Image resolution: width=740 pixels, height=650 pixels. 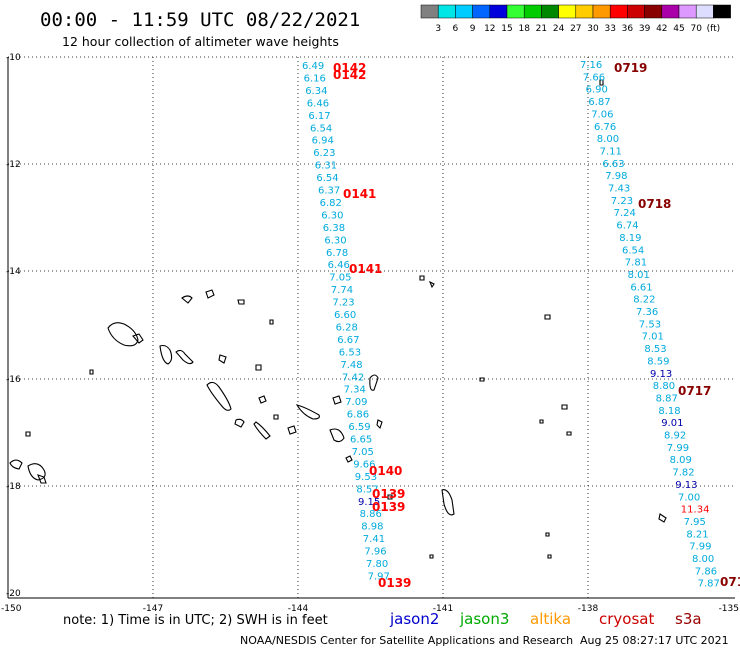 I want to click on scale-label: 15, so click(x=506, y=29).